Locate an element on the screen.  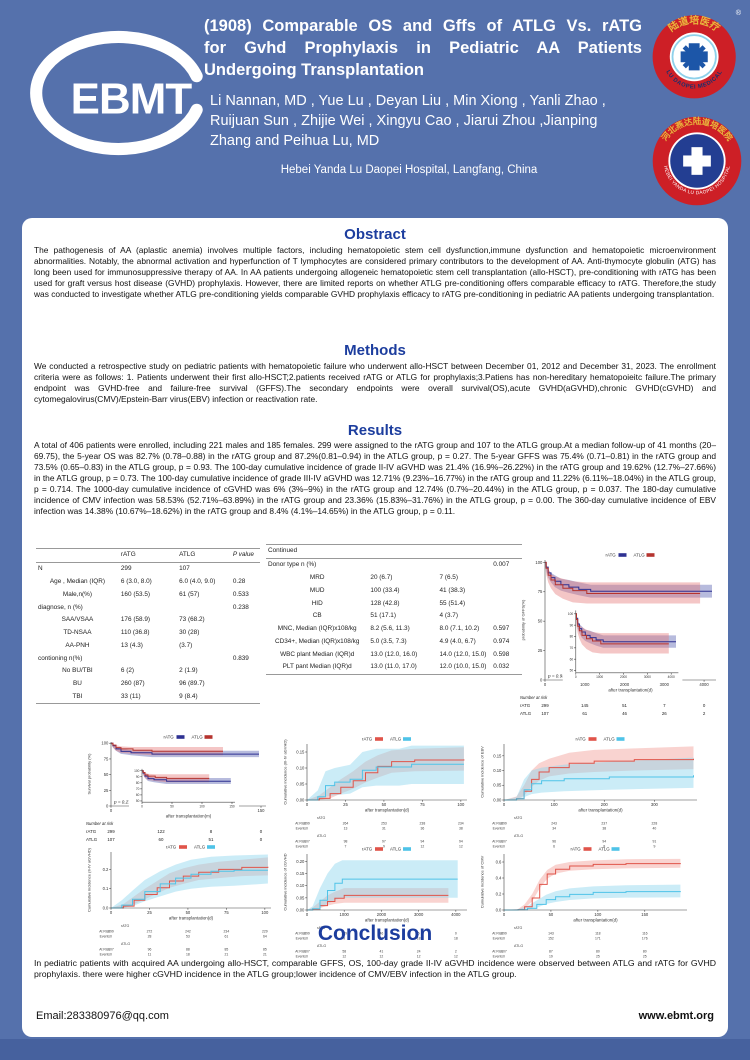
svg-text: 242 is located at coordinates (188, 932).